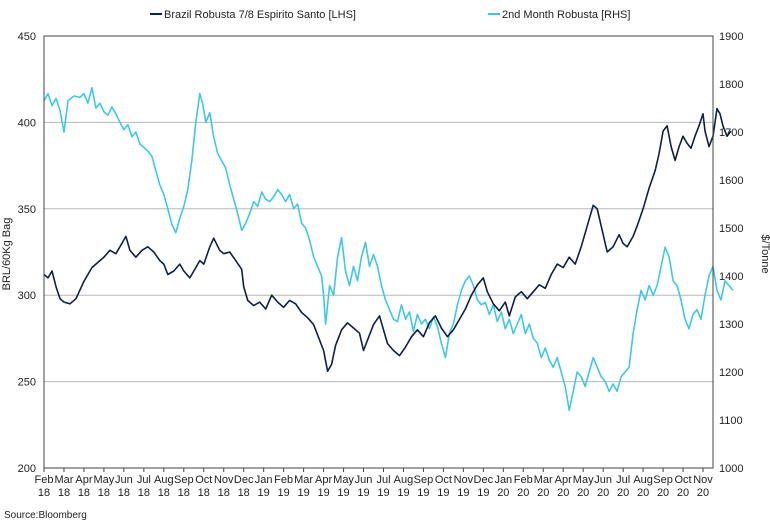  I want to click on y-left-tick-label: 350, so click(27, 210).